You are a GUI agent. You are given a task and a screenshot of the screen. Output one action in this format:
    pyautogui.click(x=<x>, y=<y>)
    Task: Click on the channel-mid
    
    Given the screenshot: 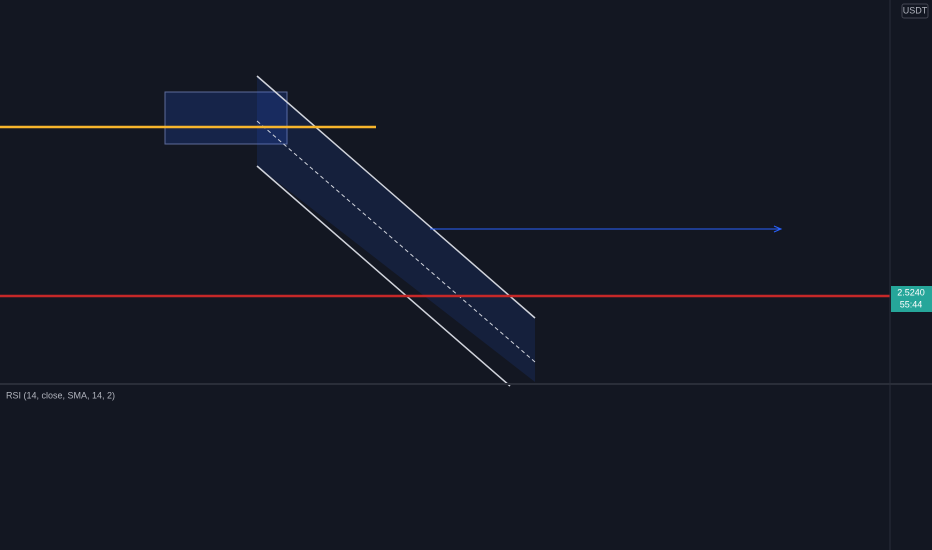 What is the action you would take?
    pyautogui.click(x=396, y=241)
    